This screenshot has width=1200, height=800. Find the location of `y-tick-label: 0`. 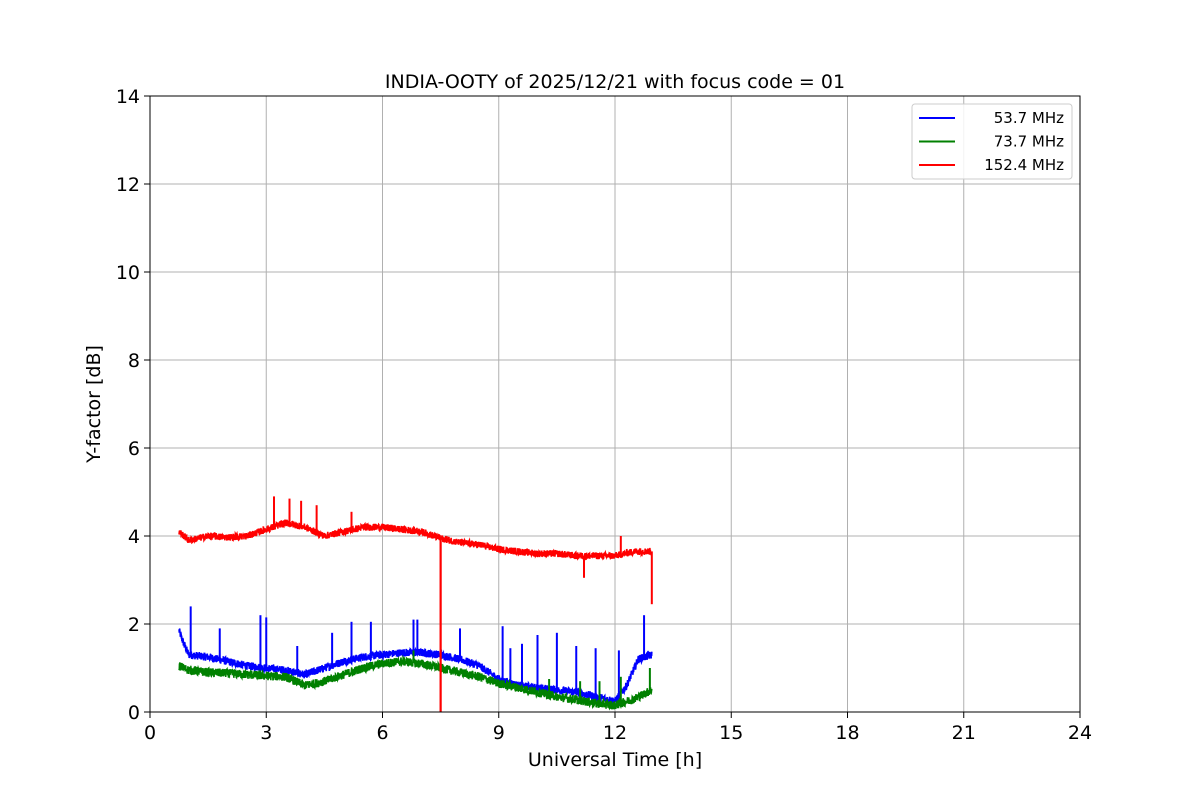

y-tick-label: 0 is located at coordinates (134, 713).